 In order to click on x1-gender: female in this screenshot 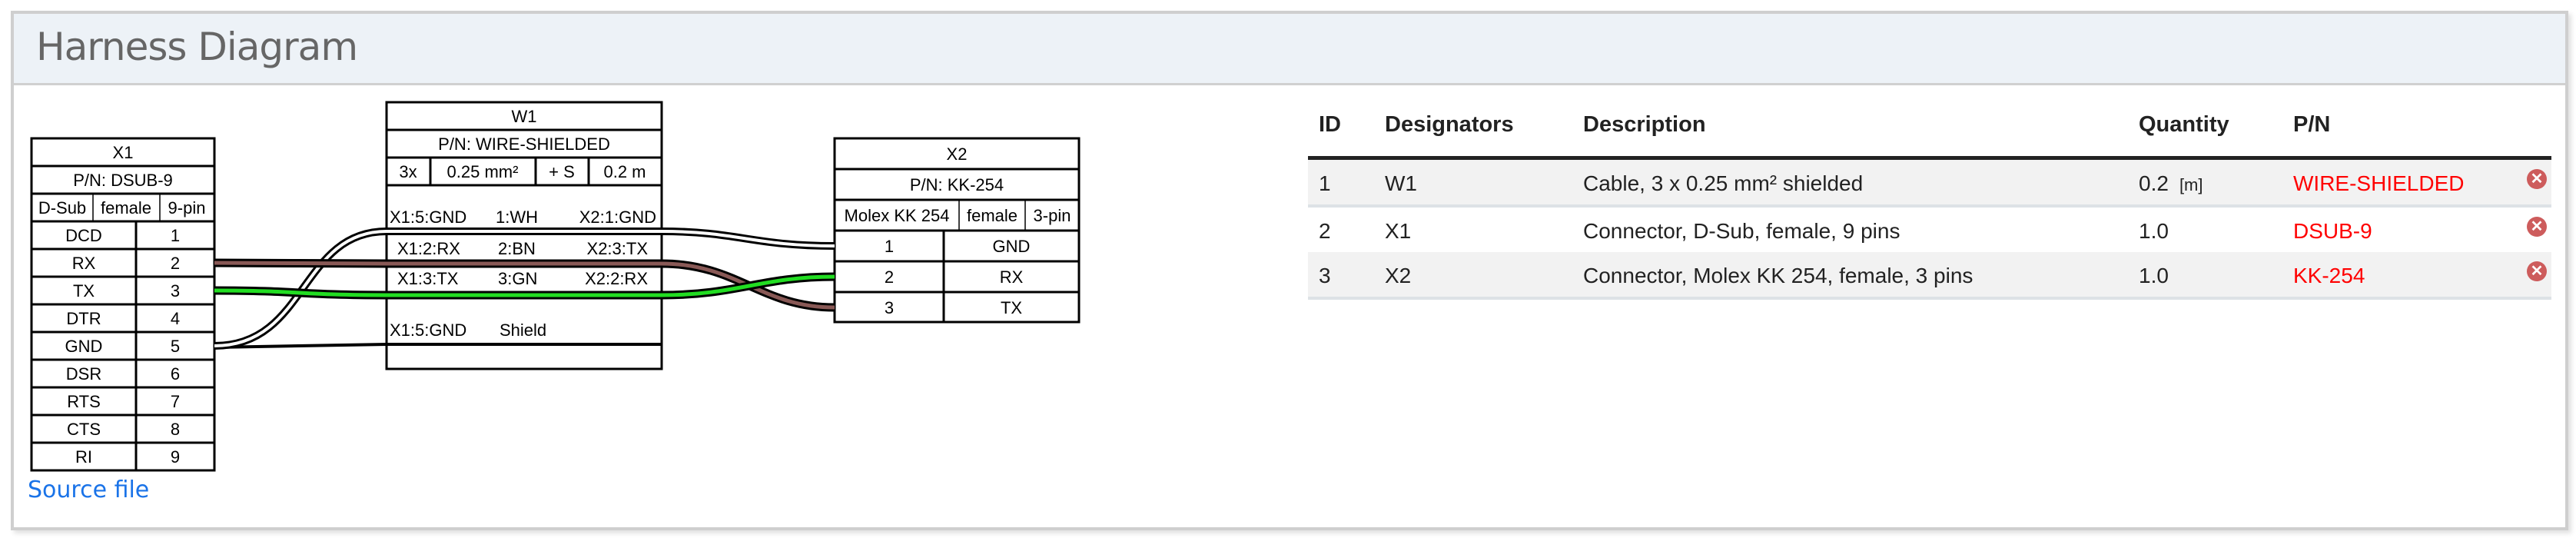, I will do `click(126, 208)`.